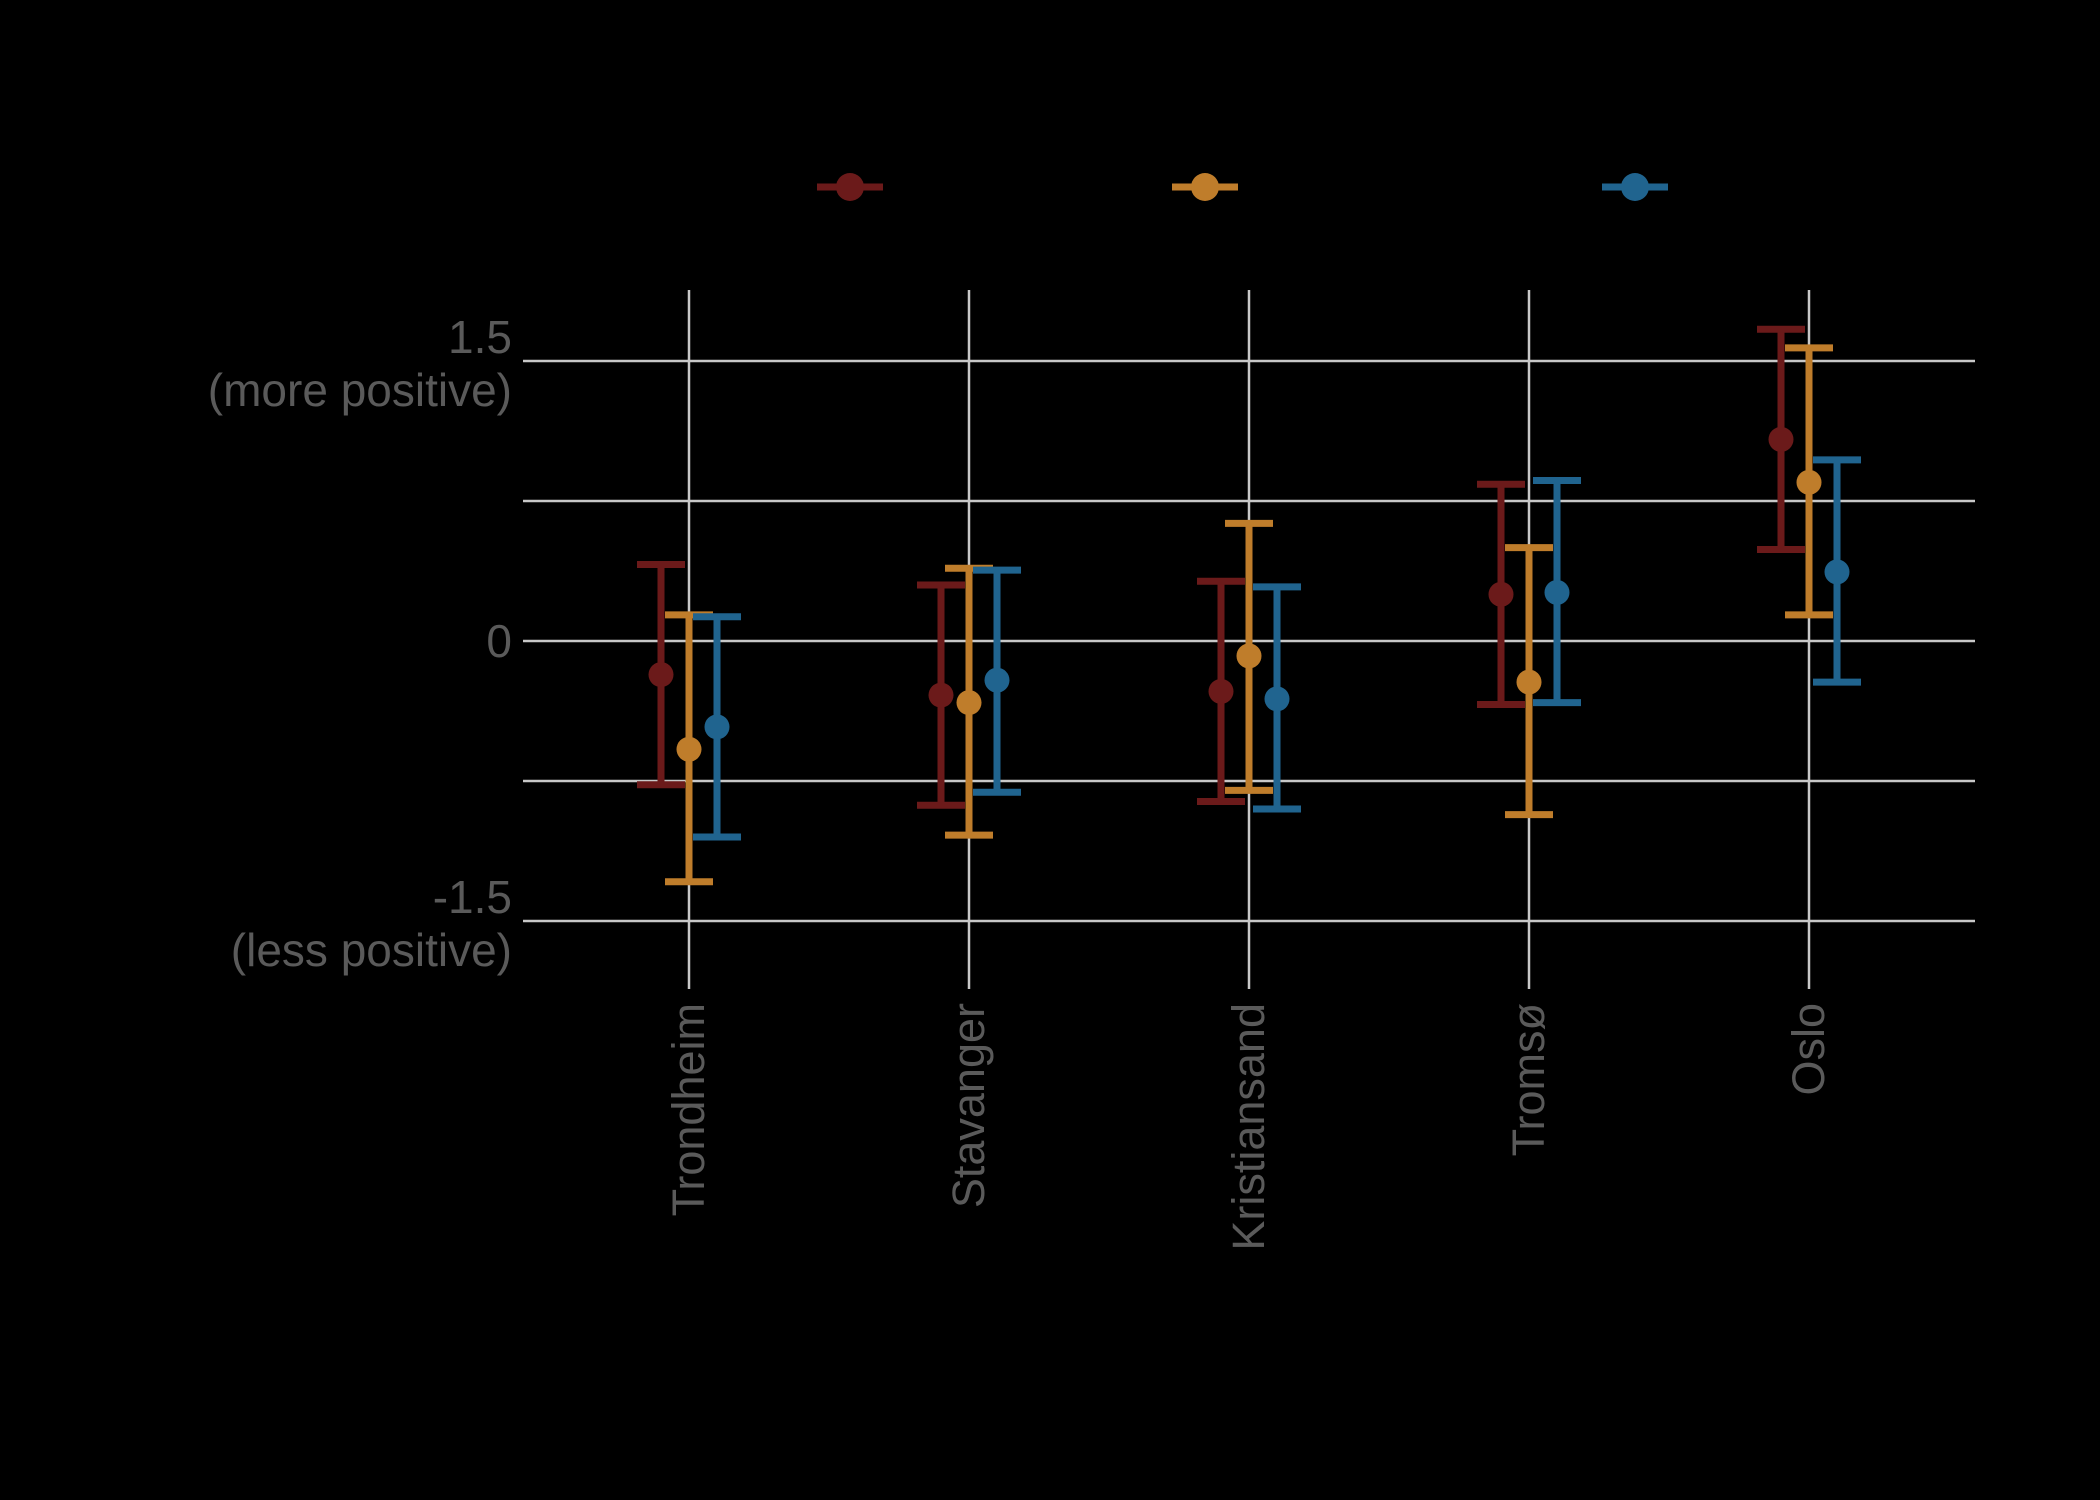  Describe the element at coordinates (1249, 656) in the screenshot. I see `point-orange-kristiansand` at that location.